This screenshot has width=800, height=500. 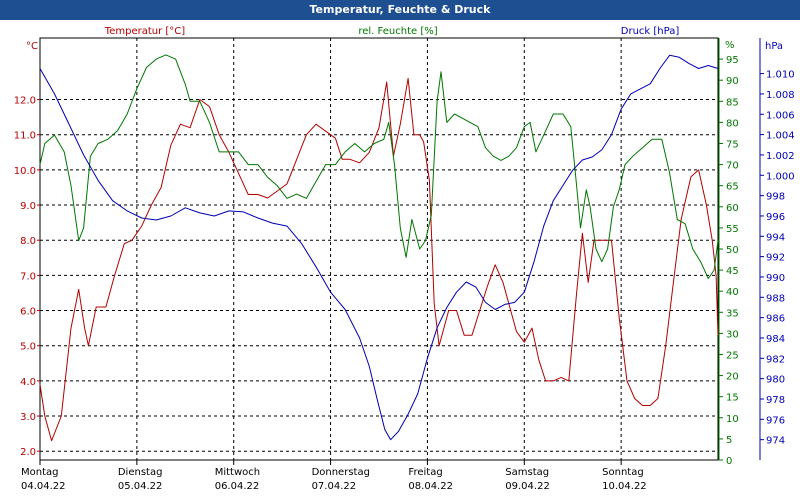 What do you see at coordinates (780, 176) in the screenshot?
I see `pressure-tick-label: 1.000` at bounding box center [780, 176].